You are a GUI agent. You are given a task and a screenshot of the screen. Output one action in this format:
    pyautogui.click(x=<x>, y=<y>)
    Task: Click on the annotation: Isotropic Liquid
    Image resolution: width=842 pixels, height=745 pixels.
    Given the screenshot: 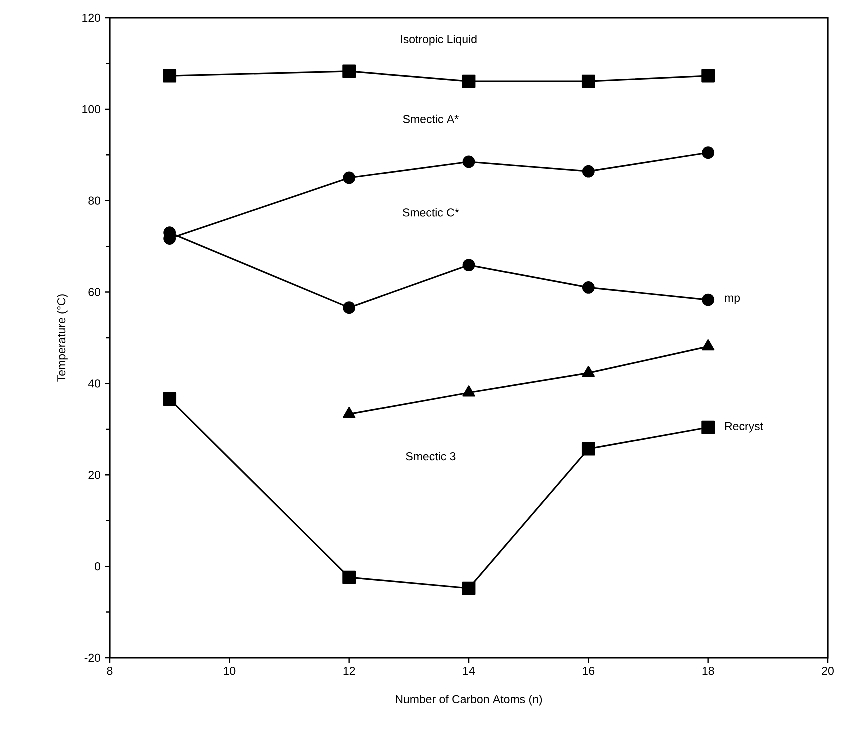 What is the action you would take?
    pyautogui.click(x=439, y=40)
    